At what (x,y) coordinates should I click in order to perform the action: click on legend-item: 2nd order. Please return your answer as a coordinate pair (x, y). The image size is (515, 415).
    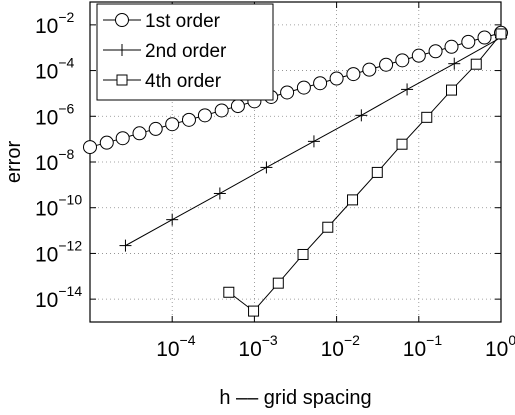
    Looking at the image, I should click on (165, 51).